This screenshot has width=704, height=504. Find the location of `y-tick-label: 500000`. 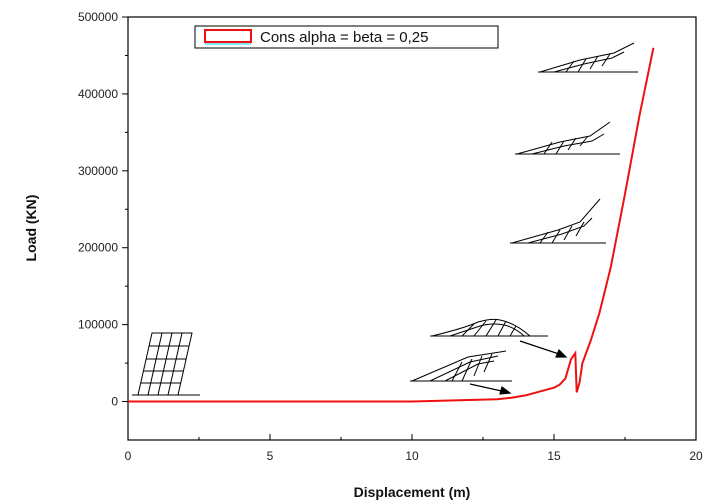

y-tick-label: 500000 is located at coordinates (98, 17).